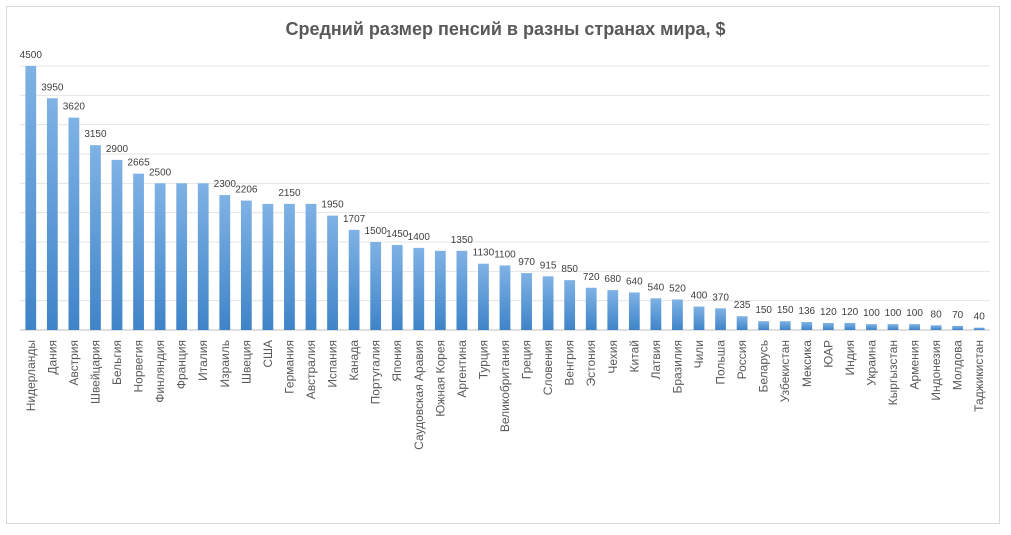 This screenshot has height=535, width=1011. What do you see at coordinates (893, 372) in the screenshot?
I see `category-label: Кыргызстан` at bounding box center [893, 372].